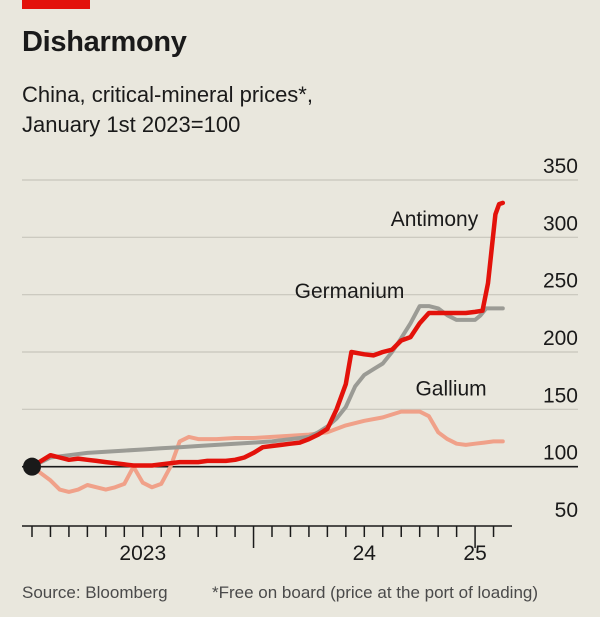 Image resolution: width=600 pixels, height=617 pixels. Describe the element at coordinates (56, 4) in the screenshot. I see `brand-bar` at that location.